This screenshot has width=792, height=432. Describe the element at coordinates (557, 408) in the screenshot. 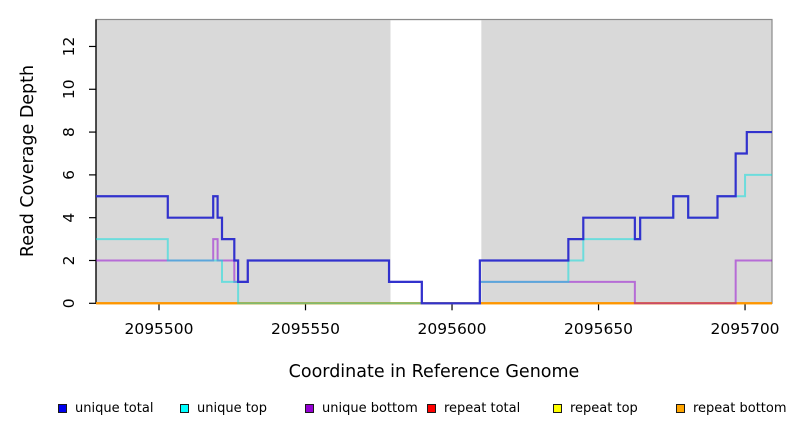

I see `legend-swatch-repeat-top` at that location.